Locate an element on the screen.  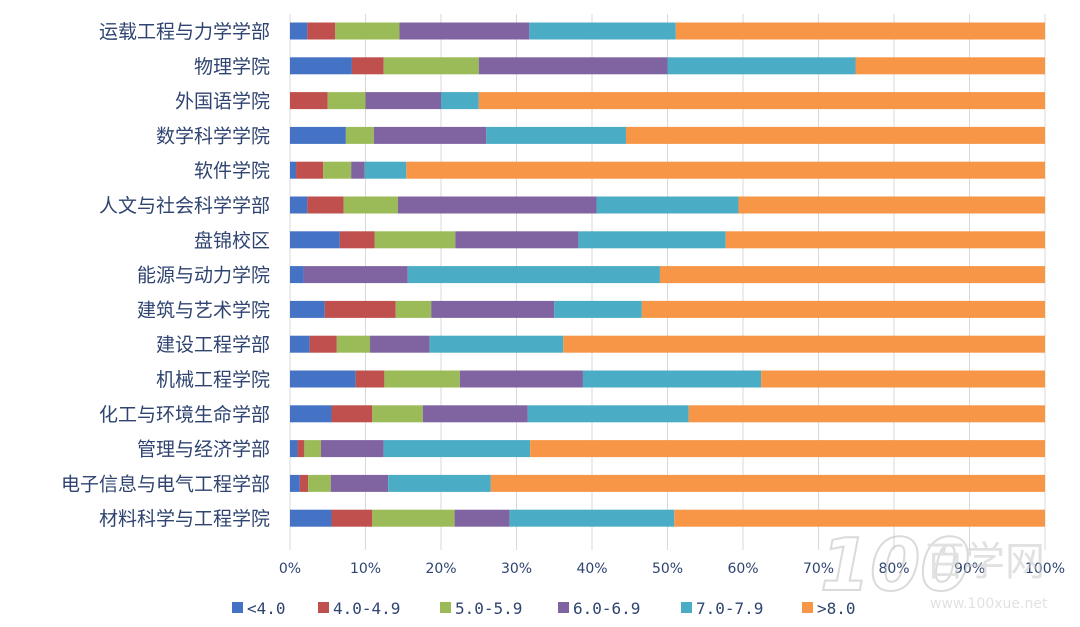
watermark-url-text: www.100xue.net is located at coordinates (989, 604).